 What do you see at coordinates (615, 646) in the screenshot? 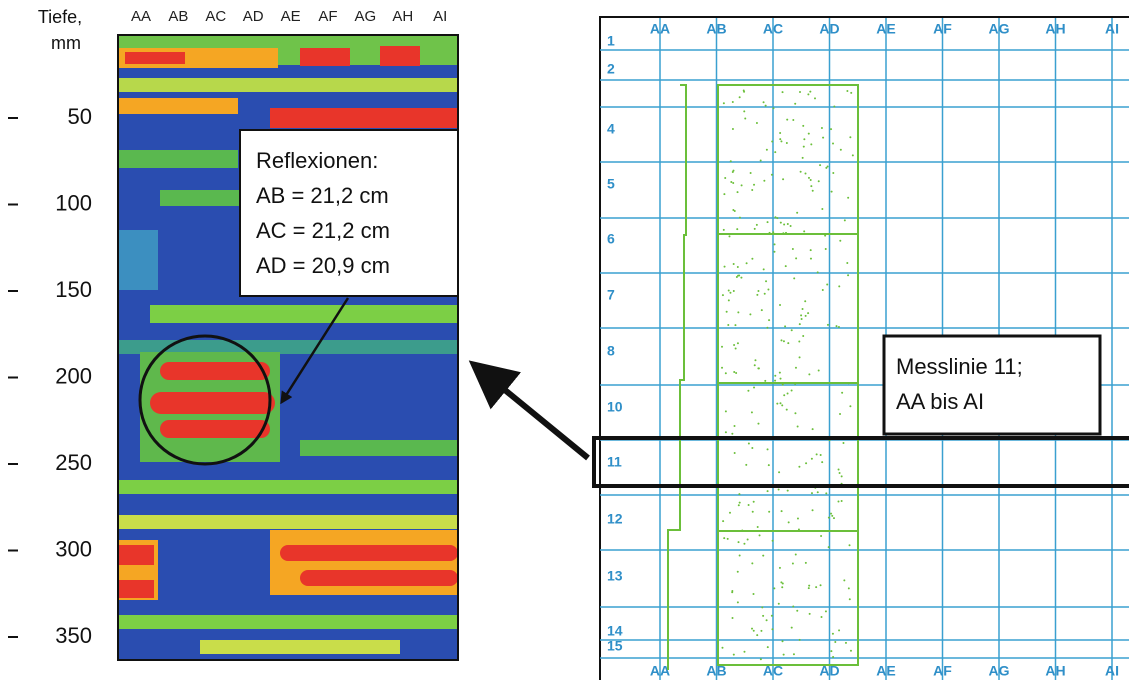
I see `row-label: 15` at bounding box center [615, 646].